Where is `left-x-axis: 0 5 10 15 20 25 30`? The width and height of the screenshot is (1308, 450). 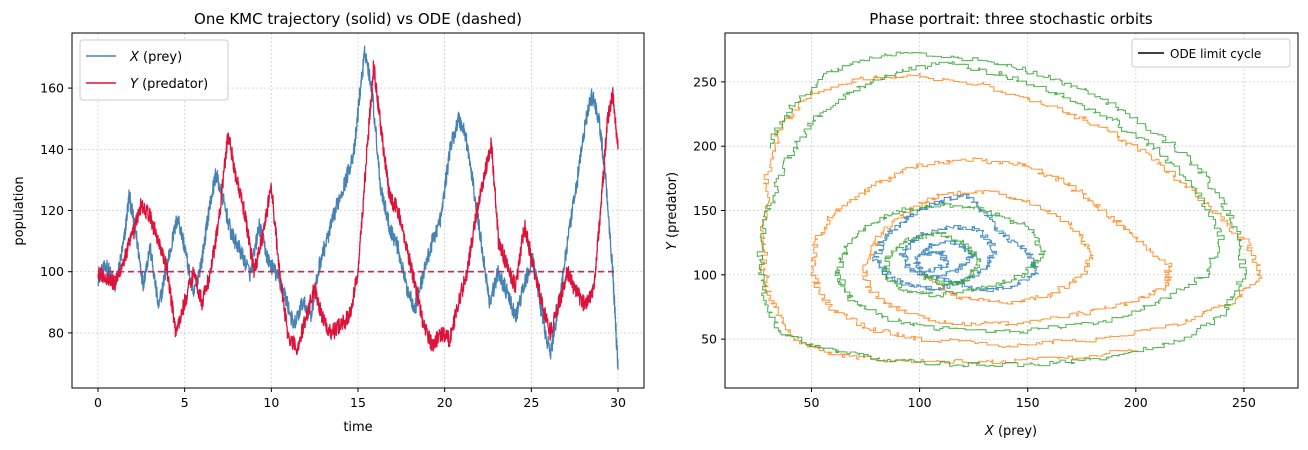 left-x-axis: 0 5 10 15 20 25 30 is located at coordinates (360, 399).